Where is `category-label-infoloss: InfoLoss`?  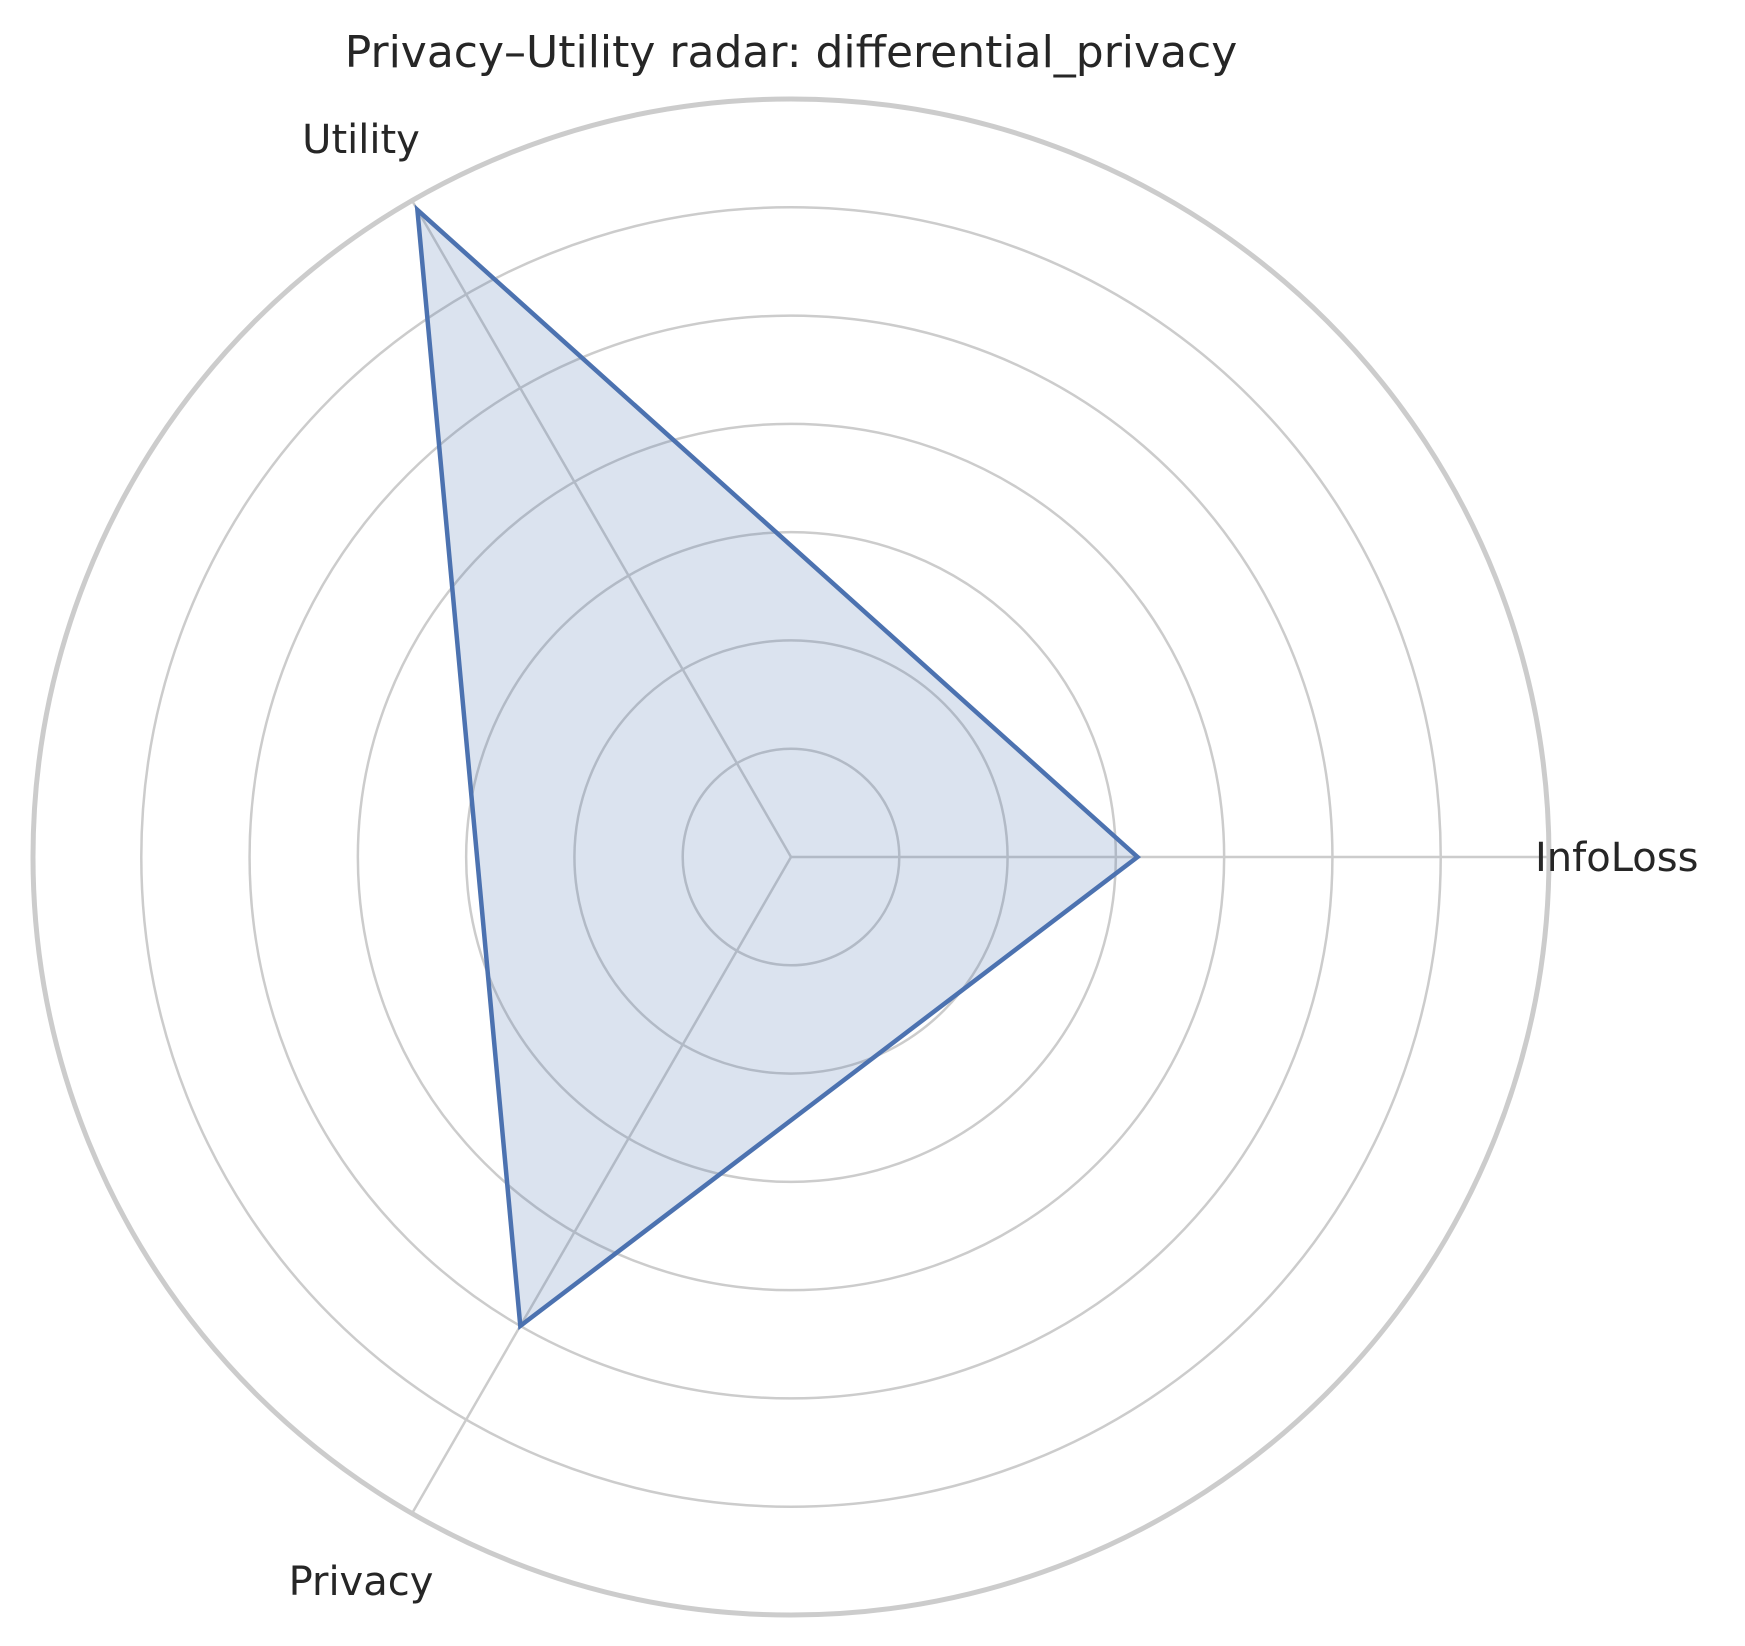 category-label-infoloss: InfoLoss is located at coordinates (1616, 858).